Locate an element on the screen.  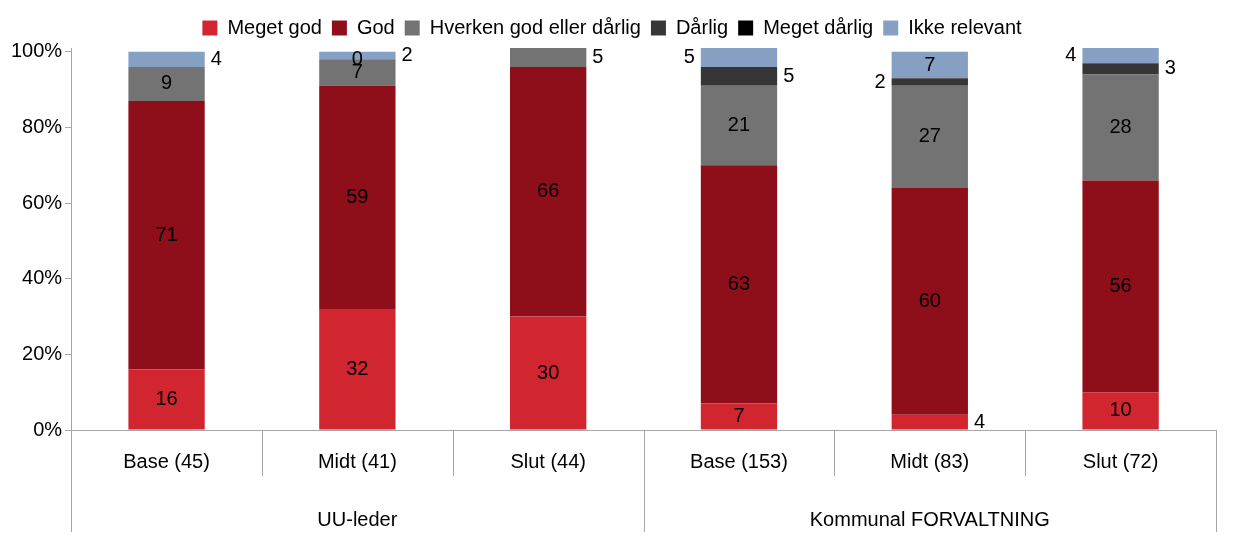
x-tick-label: Slut (72) is located at coordinates (1120, 460).